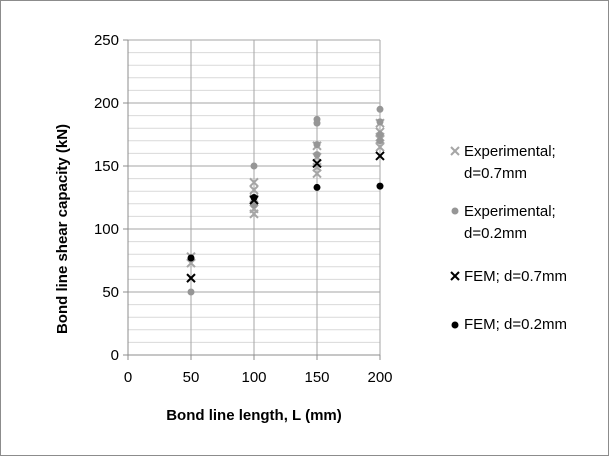 The width and height of the screenshot is (609, 456). Describe the element at coordinates (253, 377) in the screenshot. I see `x-tick-label: 100` at that location.